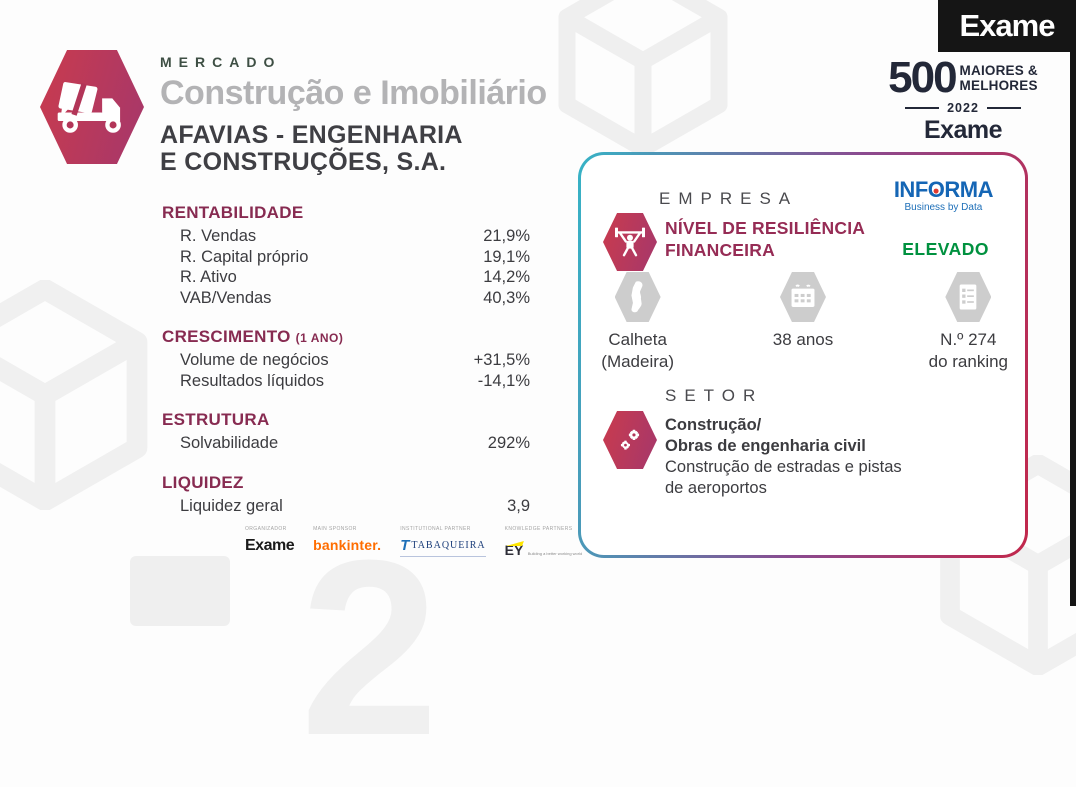  Describe the element at coordinates (713, 425) in the screenshot. I see `sector-bold-line1: Construção/` at that location.